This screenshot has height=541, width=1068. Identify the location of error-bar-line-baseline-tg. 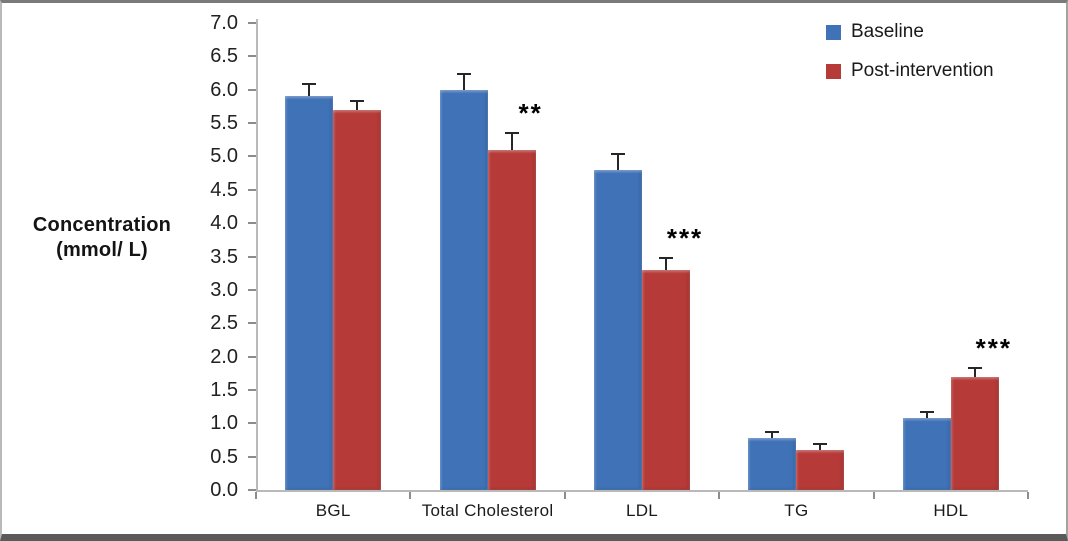
(772, 434).